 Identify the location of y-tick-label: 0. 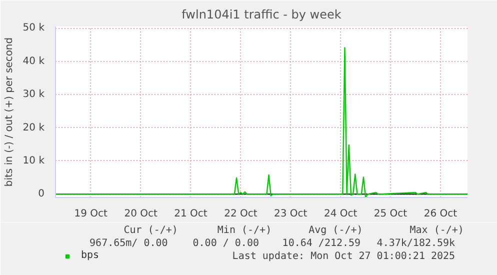
(41, 194).